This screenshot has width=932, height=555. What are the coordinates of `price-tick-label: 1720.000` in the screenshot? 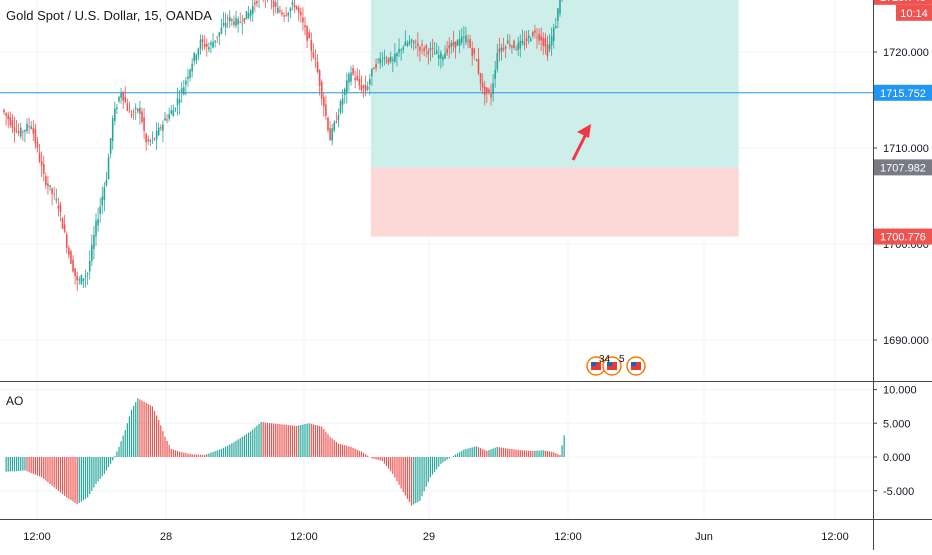 It's located at (906, 53).